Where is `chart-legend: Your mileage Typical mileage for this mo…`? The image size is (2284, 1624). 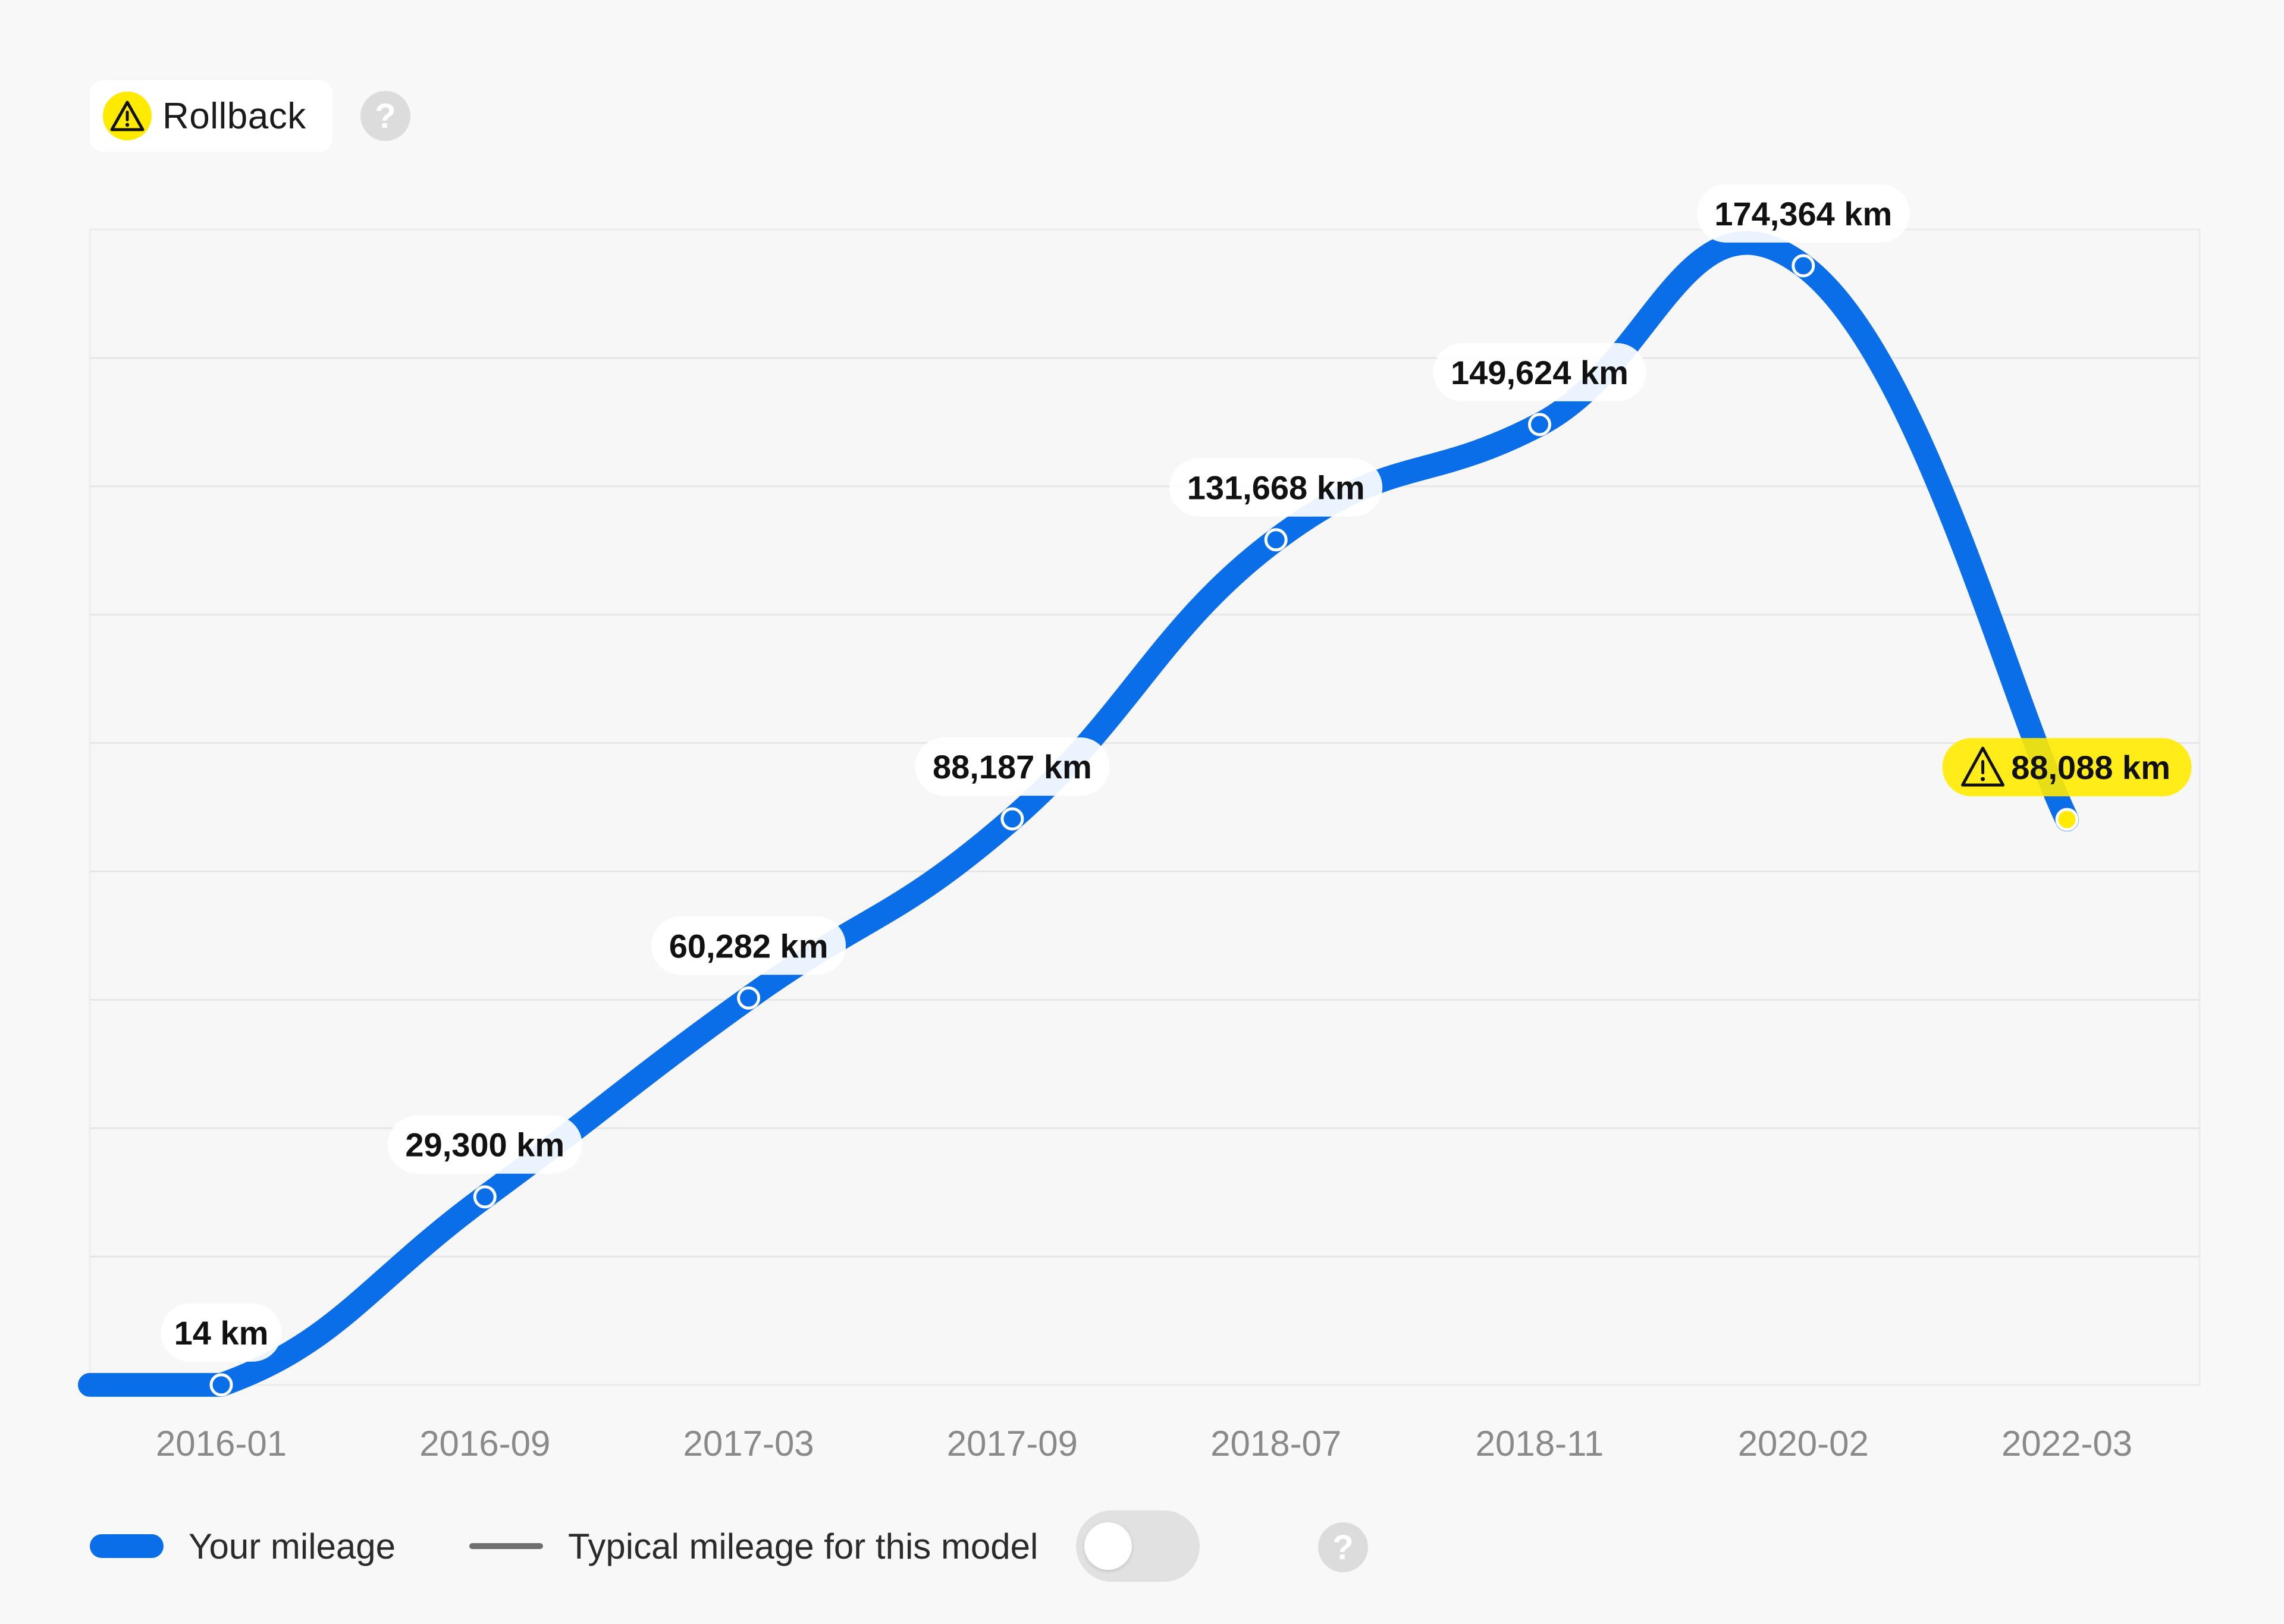
chart-legend: Your mileage Typical mileage for this mo… is located at coordinates (645, 1546).